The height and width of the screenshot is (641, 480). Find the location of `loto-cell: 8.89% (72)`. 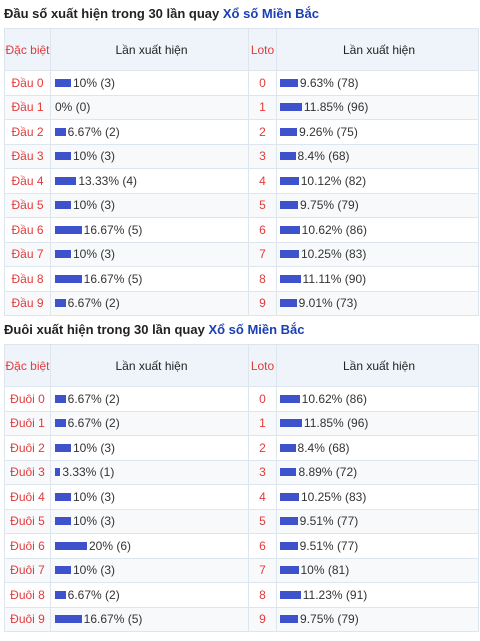

loto-cell: 8.89% (72) is located at coordinates (377, 472).